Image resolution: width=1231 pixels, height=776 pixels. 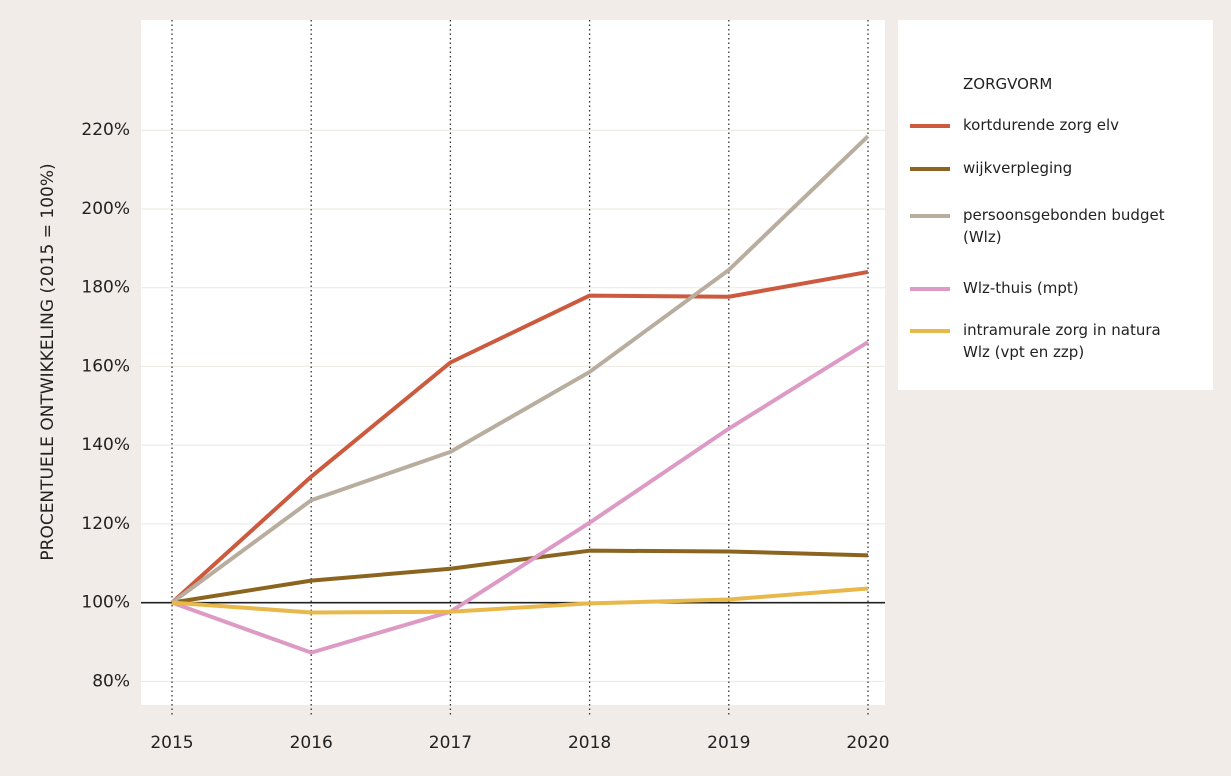 I want to click on legend-title: ZORGVORM, so click(x=1008, y=84).